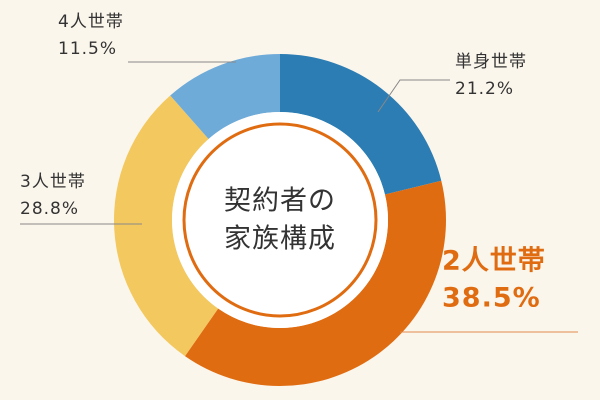 Image resolution: width=600 pixels, height=400 pixels. What do you see at coordinates (413, 96) in the screenshot?
I see `leader-line` at bounding box center [413, 96].